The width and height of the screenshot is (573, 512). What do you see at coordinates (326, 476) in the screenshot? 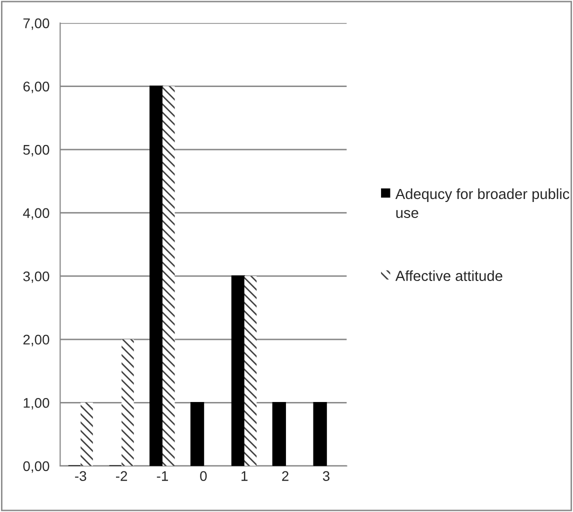
I see `x-tick-label: 3` at bounding box center [326, 476].